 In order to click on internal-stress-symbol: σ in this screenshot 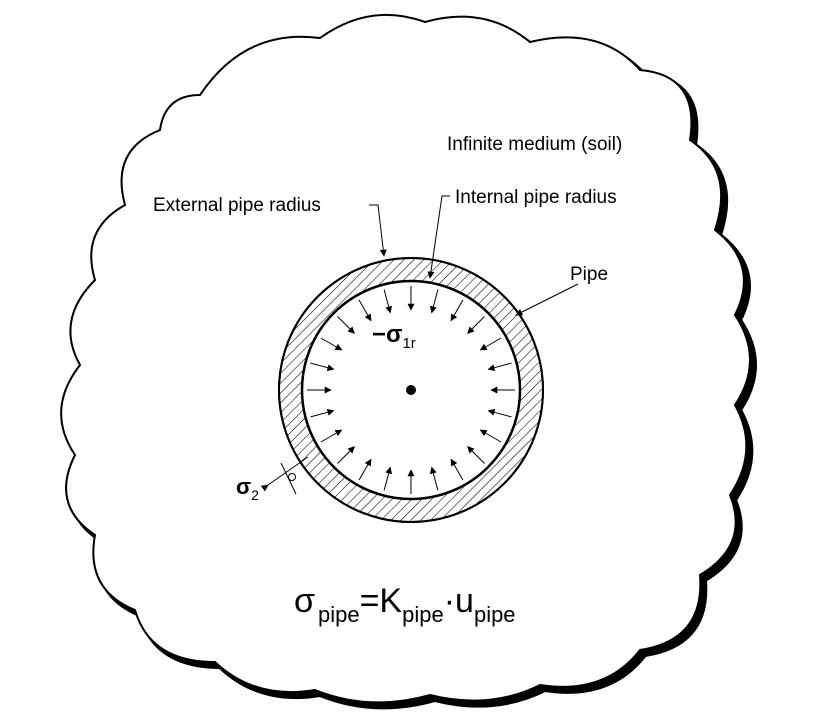, I will do `click(394, 334)`.